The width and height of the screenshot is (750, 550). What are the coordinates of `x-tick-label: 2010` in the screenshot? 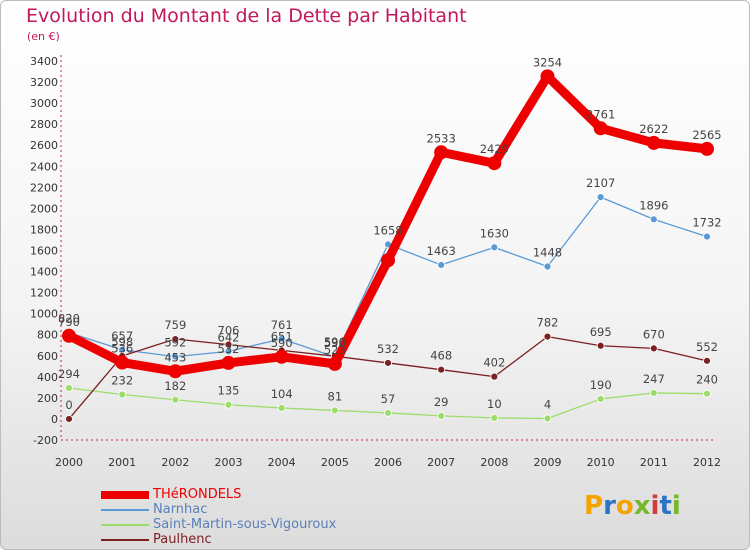 It's located at (601, 462).